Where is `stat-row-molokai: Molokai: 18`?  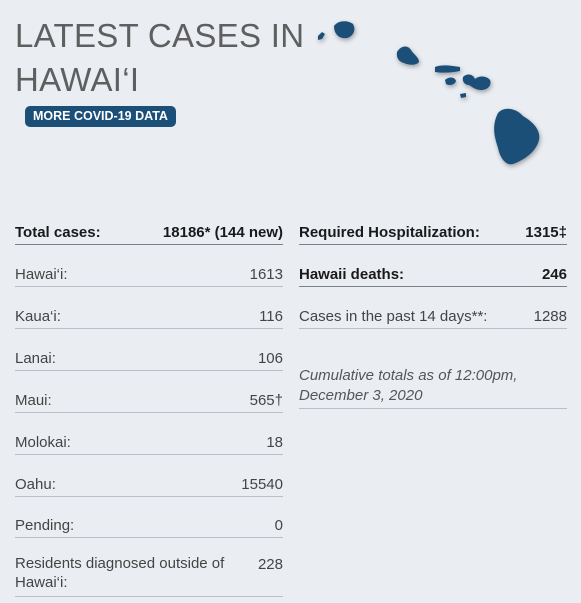
stat-row-molokai: Molokai: 18 is located at coordinates (149, 443).